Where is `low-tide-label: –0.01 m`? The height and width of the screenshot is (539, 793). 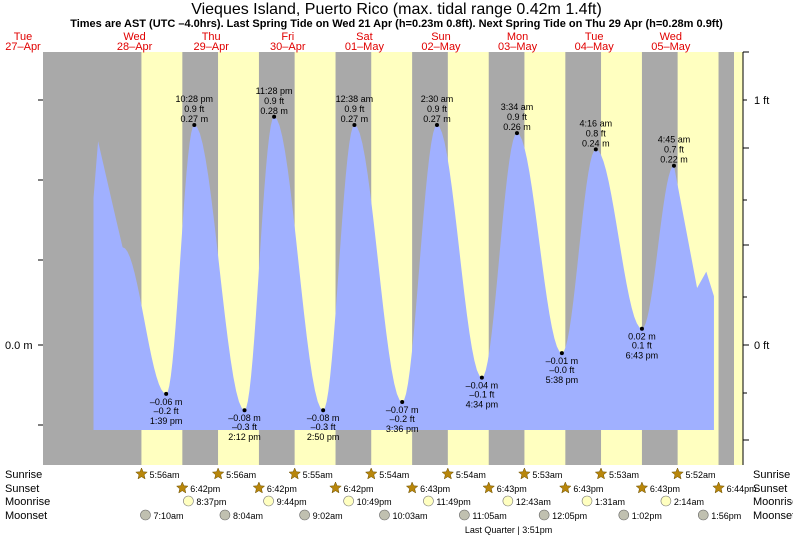 low-tide-label: –0.01 m is located at coordinates (562, 361).